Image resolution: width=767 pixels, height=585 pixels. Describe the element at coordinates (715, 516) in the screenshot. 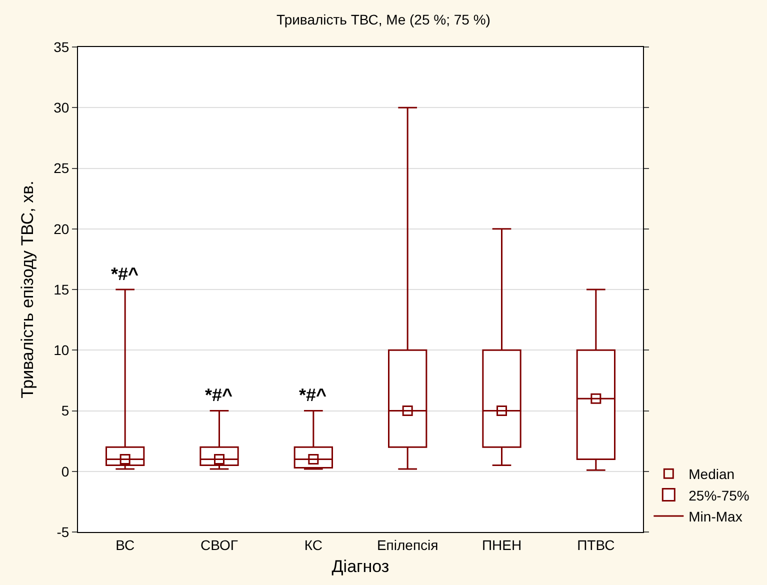

I see `text: Min-Max` at that location.